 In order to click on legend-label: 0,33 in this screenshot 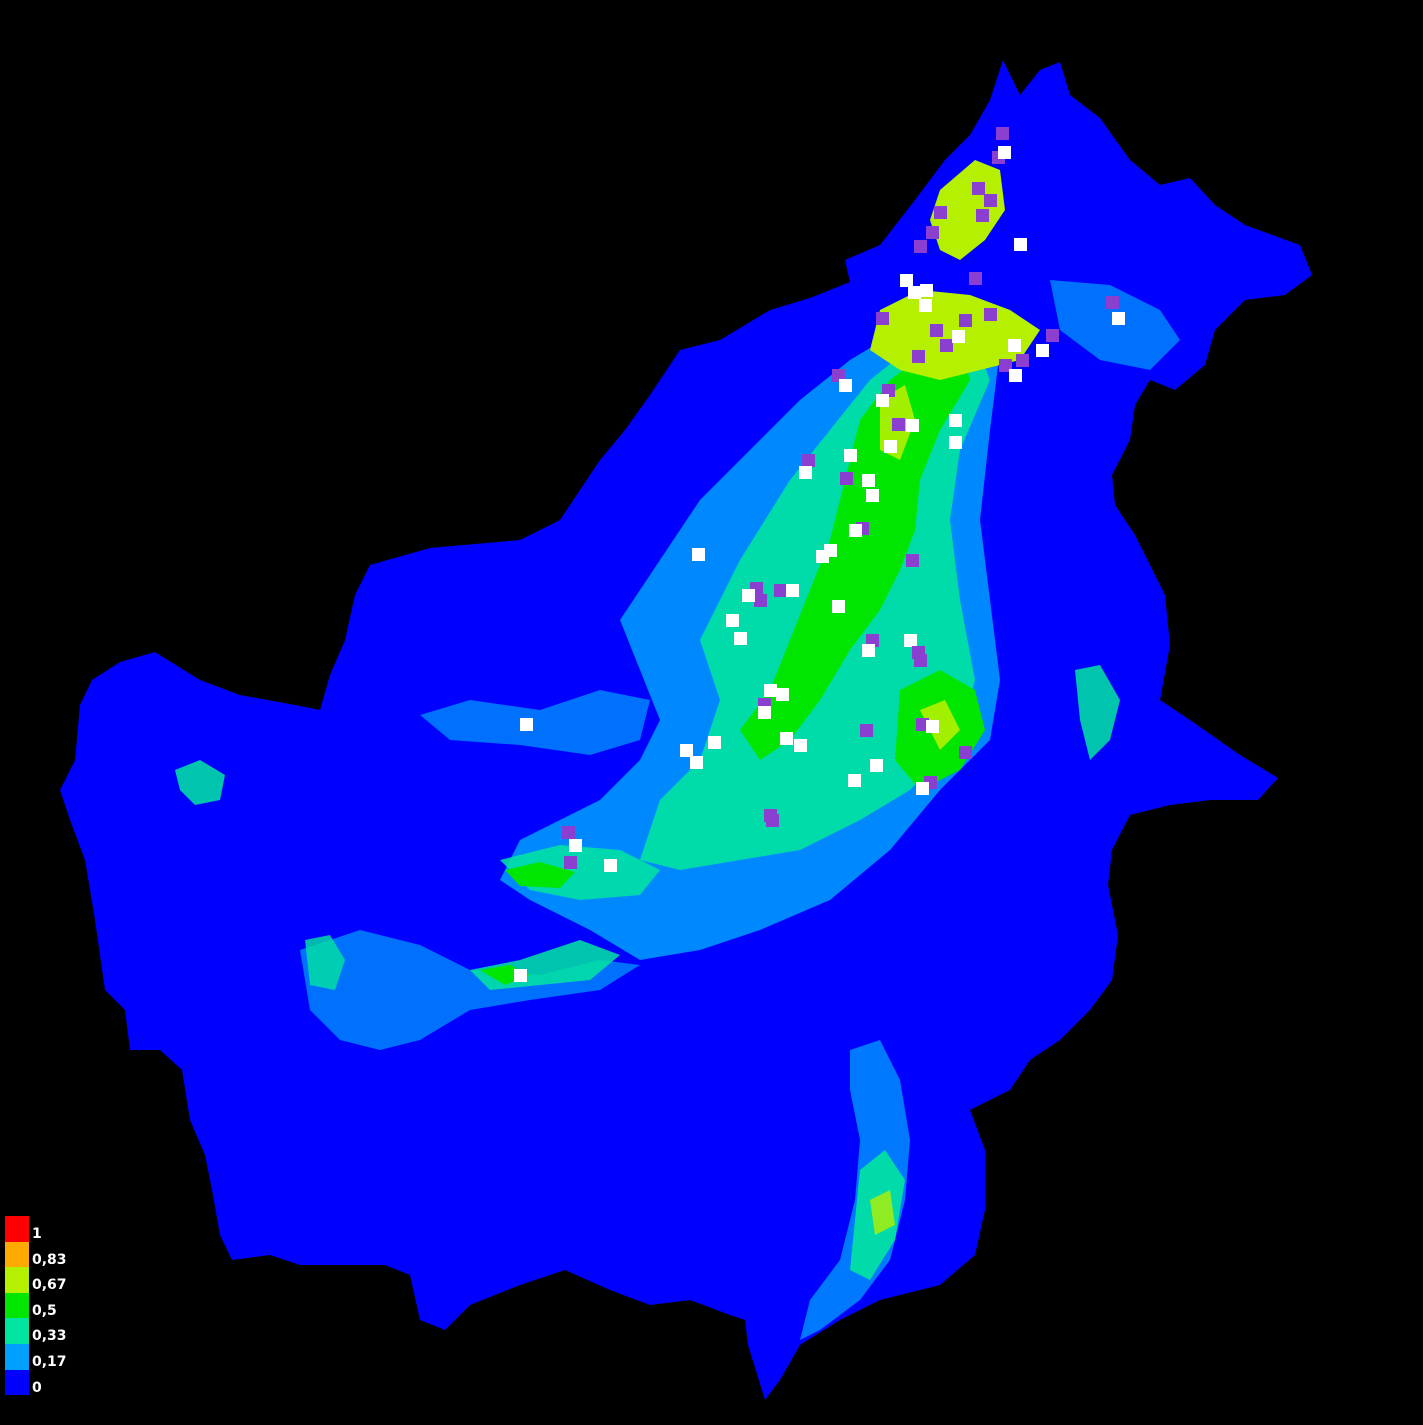, I will do `click(49, 1336)`.